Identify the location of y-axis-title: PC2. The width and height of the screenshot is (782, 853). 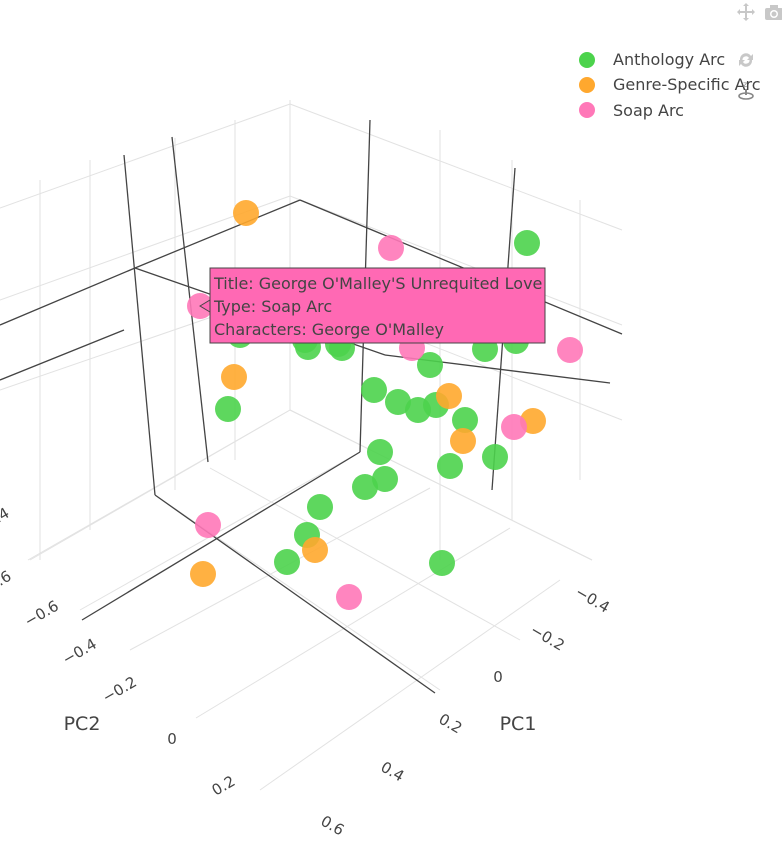
(82, 724).